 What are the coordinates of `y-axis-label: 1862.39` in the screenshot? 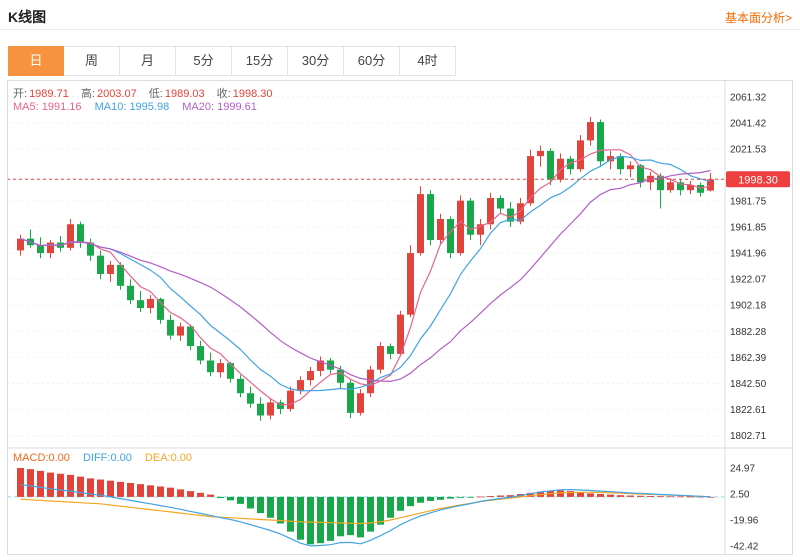 It's located at (748, 358).